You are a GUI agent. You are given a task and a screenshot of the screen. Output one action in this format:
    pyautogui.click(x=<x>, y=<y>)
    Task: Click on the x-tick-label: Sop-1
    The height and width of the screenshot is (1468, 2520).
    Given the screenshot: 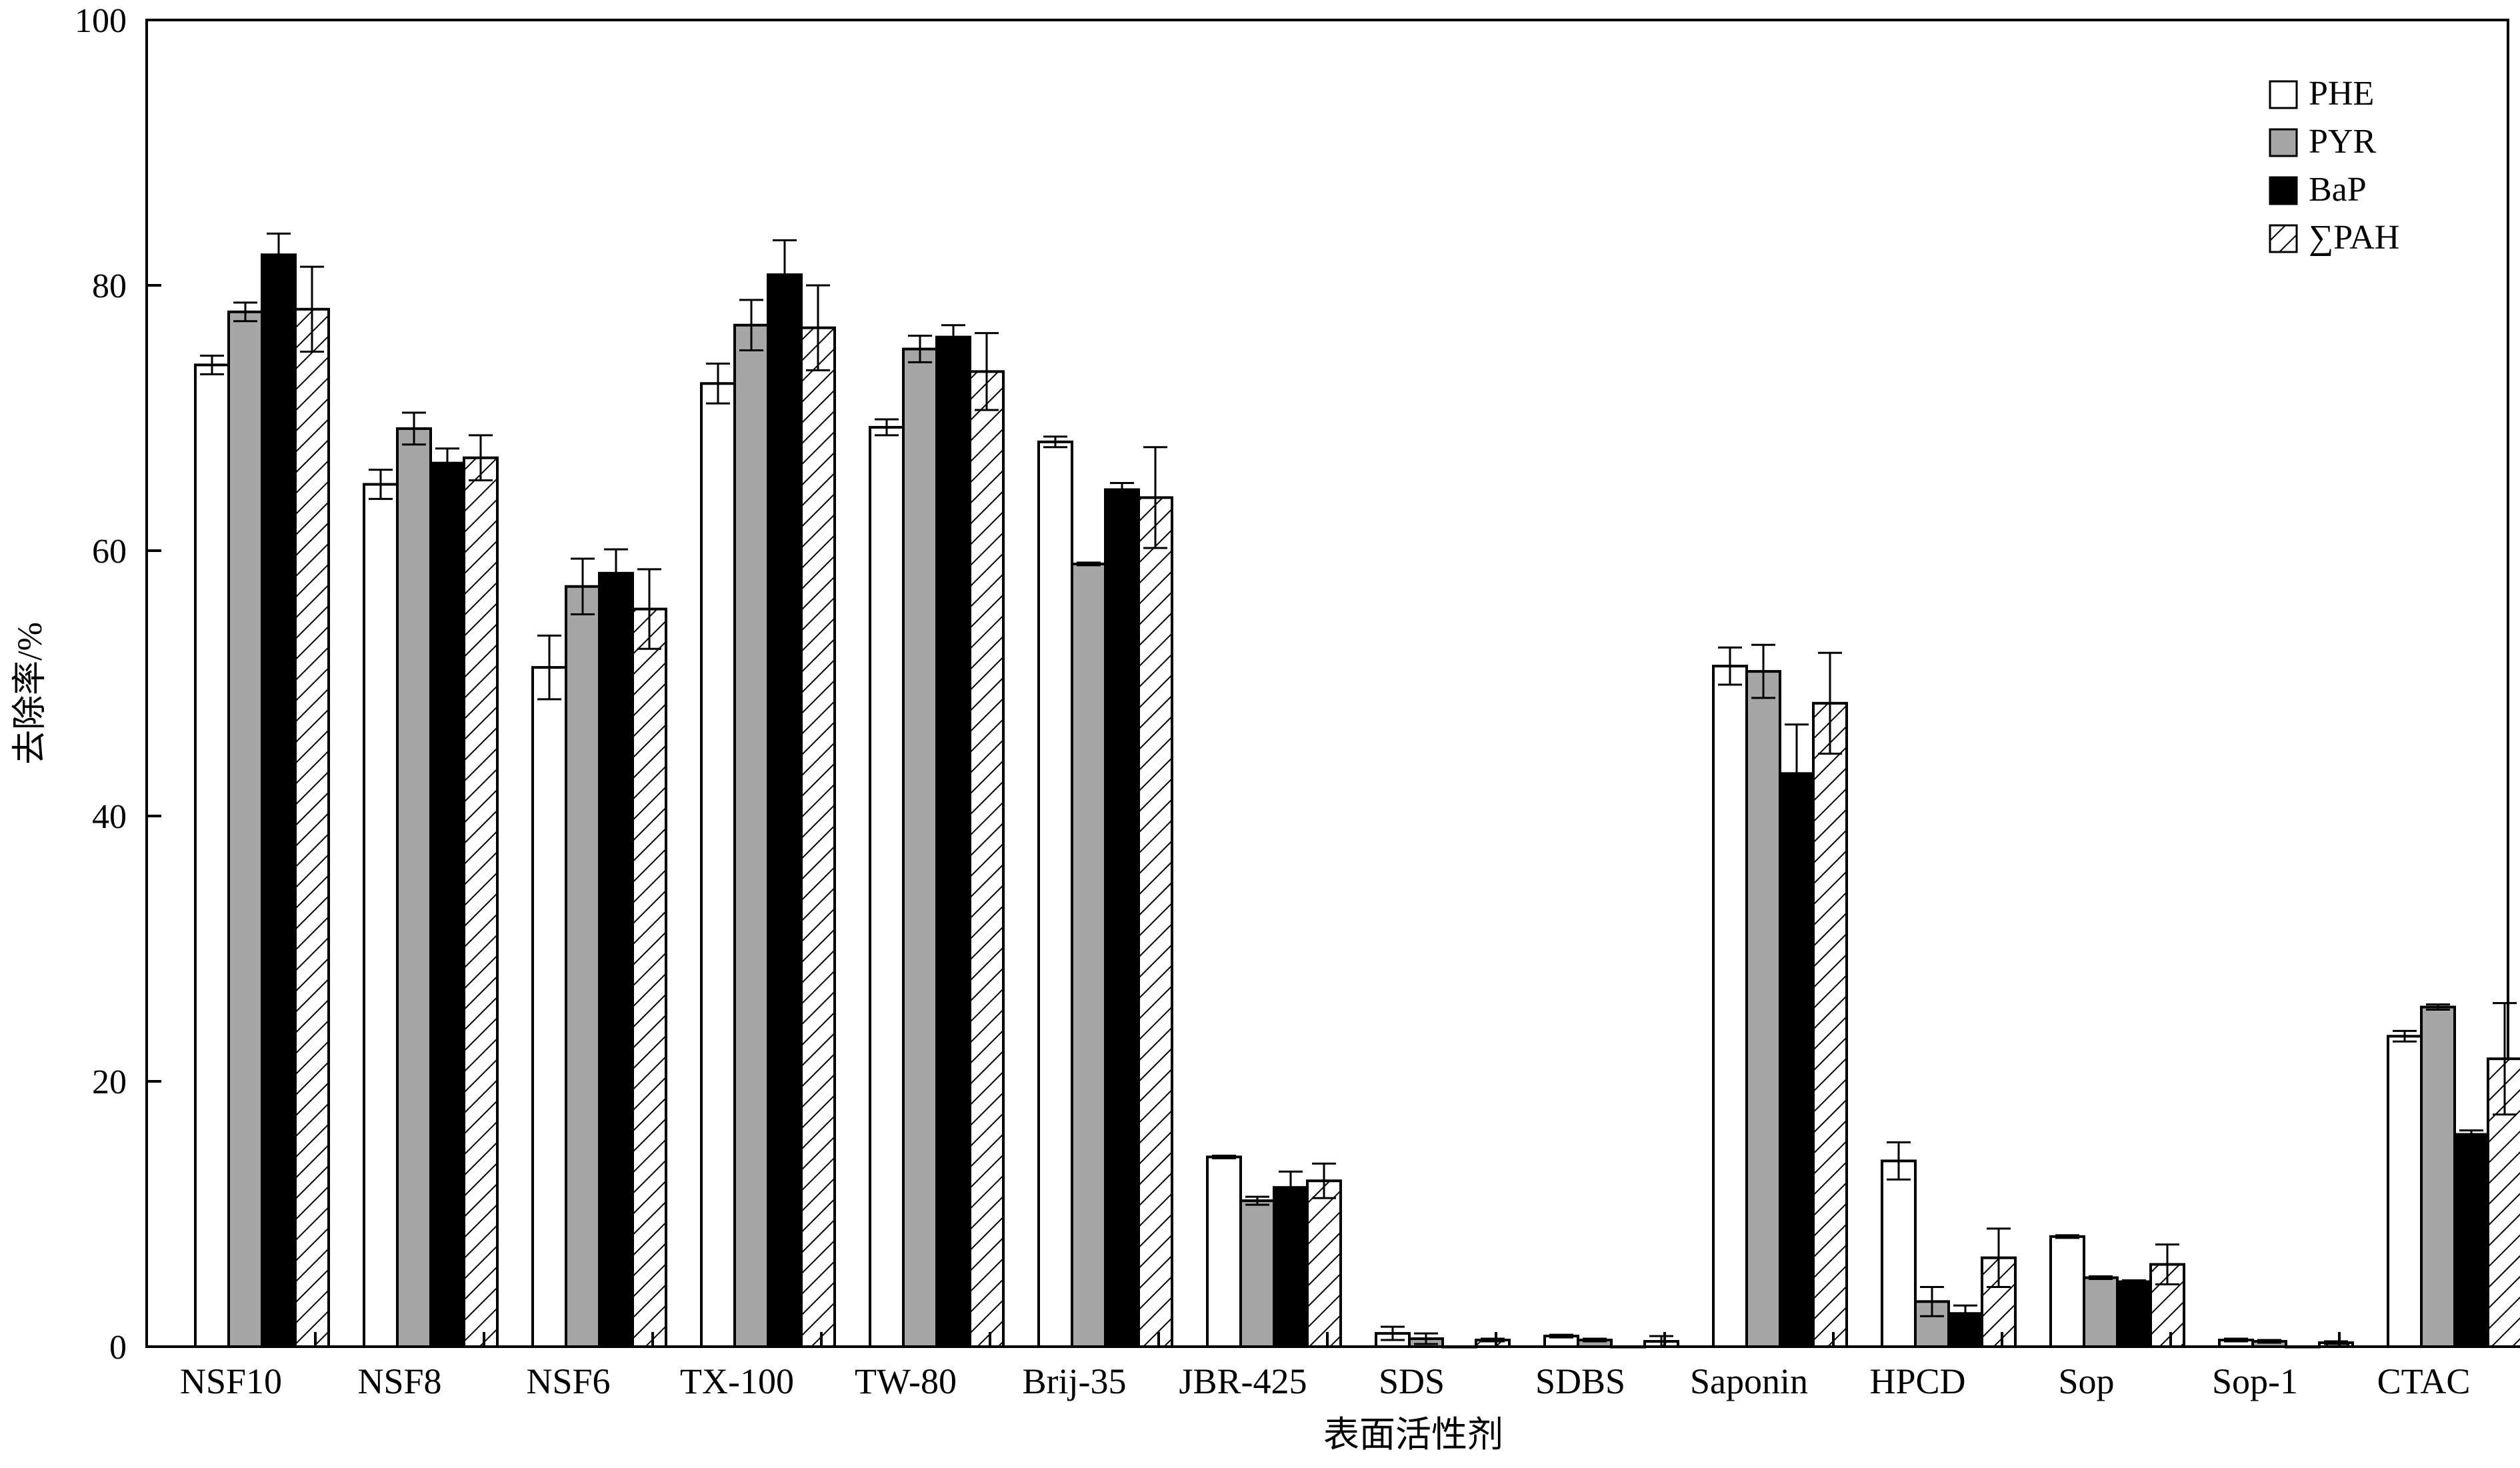 What is the action you would take?
    pyautogui.click(x=2255, y=1381)
    